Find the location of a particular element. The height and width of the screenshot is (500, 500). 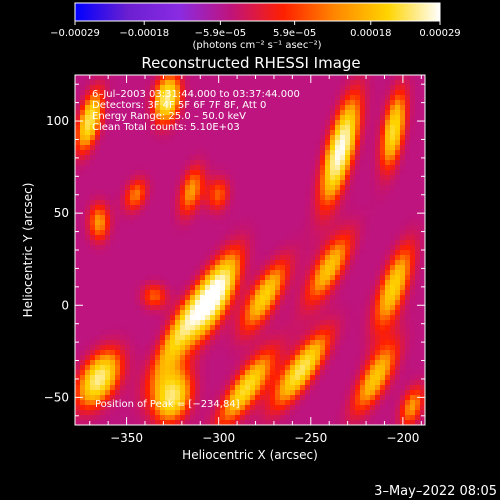

colorbar-tick-label: −0.00029 is located at coordinates (75, 33).